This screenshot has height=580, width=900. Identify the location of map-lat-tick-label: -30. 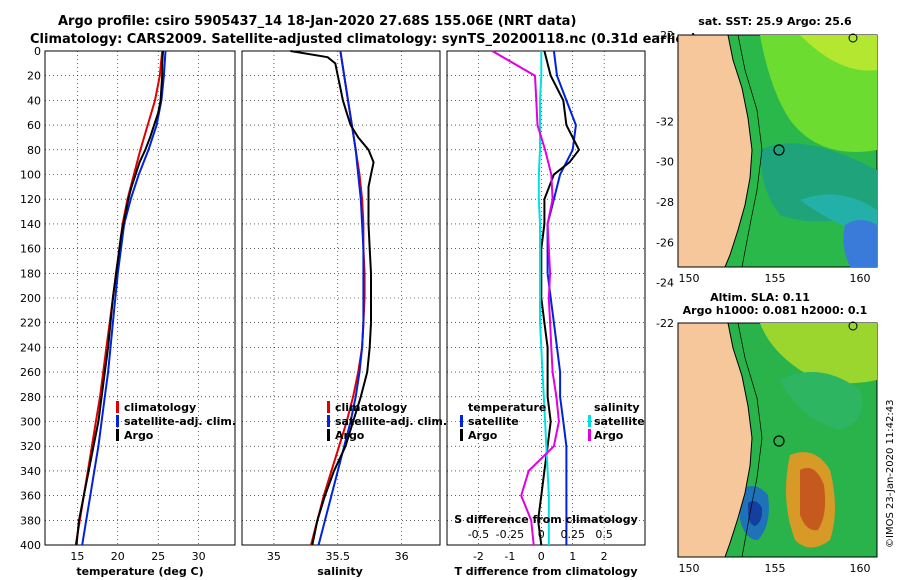
(665, 162).